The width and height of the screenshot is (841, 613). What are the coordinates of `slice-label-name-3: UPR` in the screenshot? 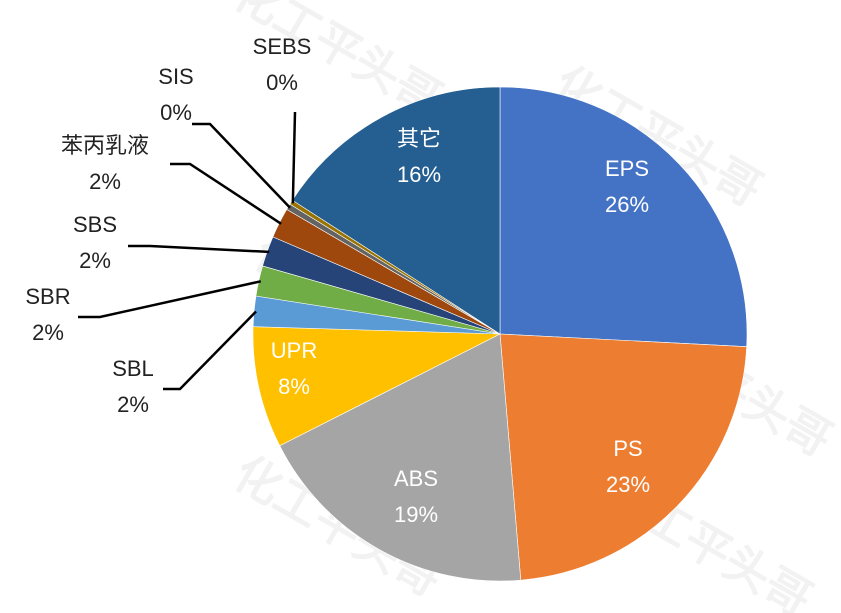 It's located at (294, 350).